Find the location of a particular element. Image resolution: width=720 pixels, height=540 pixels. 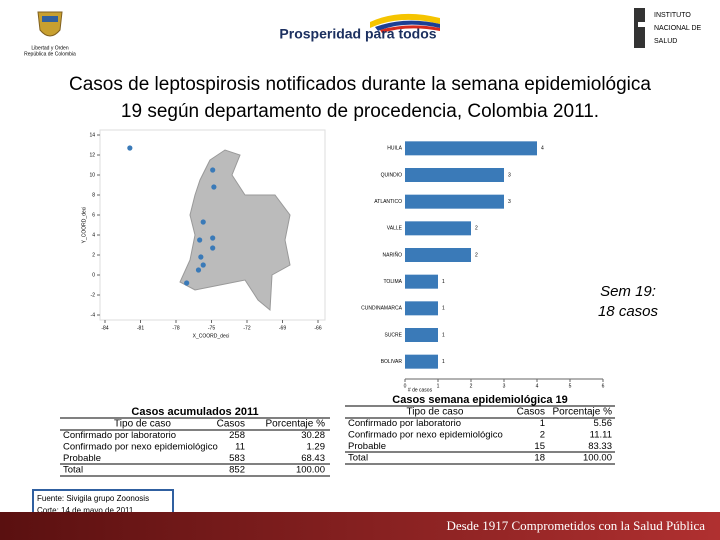

source: Corte: 14 de mayo de 2011 is located at coordinates (85, 510).